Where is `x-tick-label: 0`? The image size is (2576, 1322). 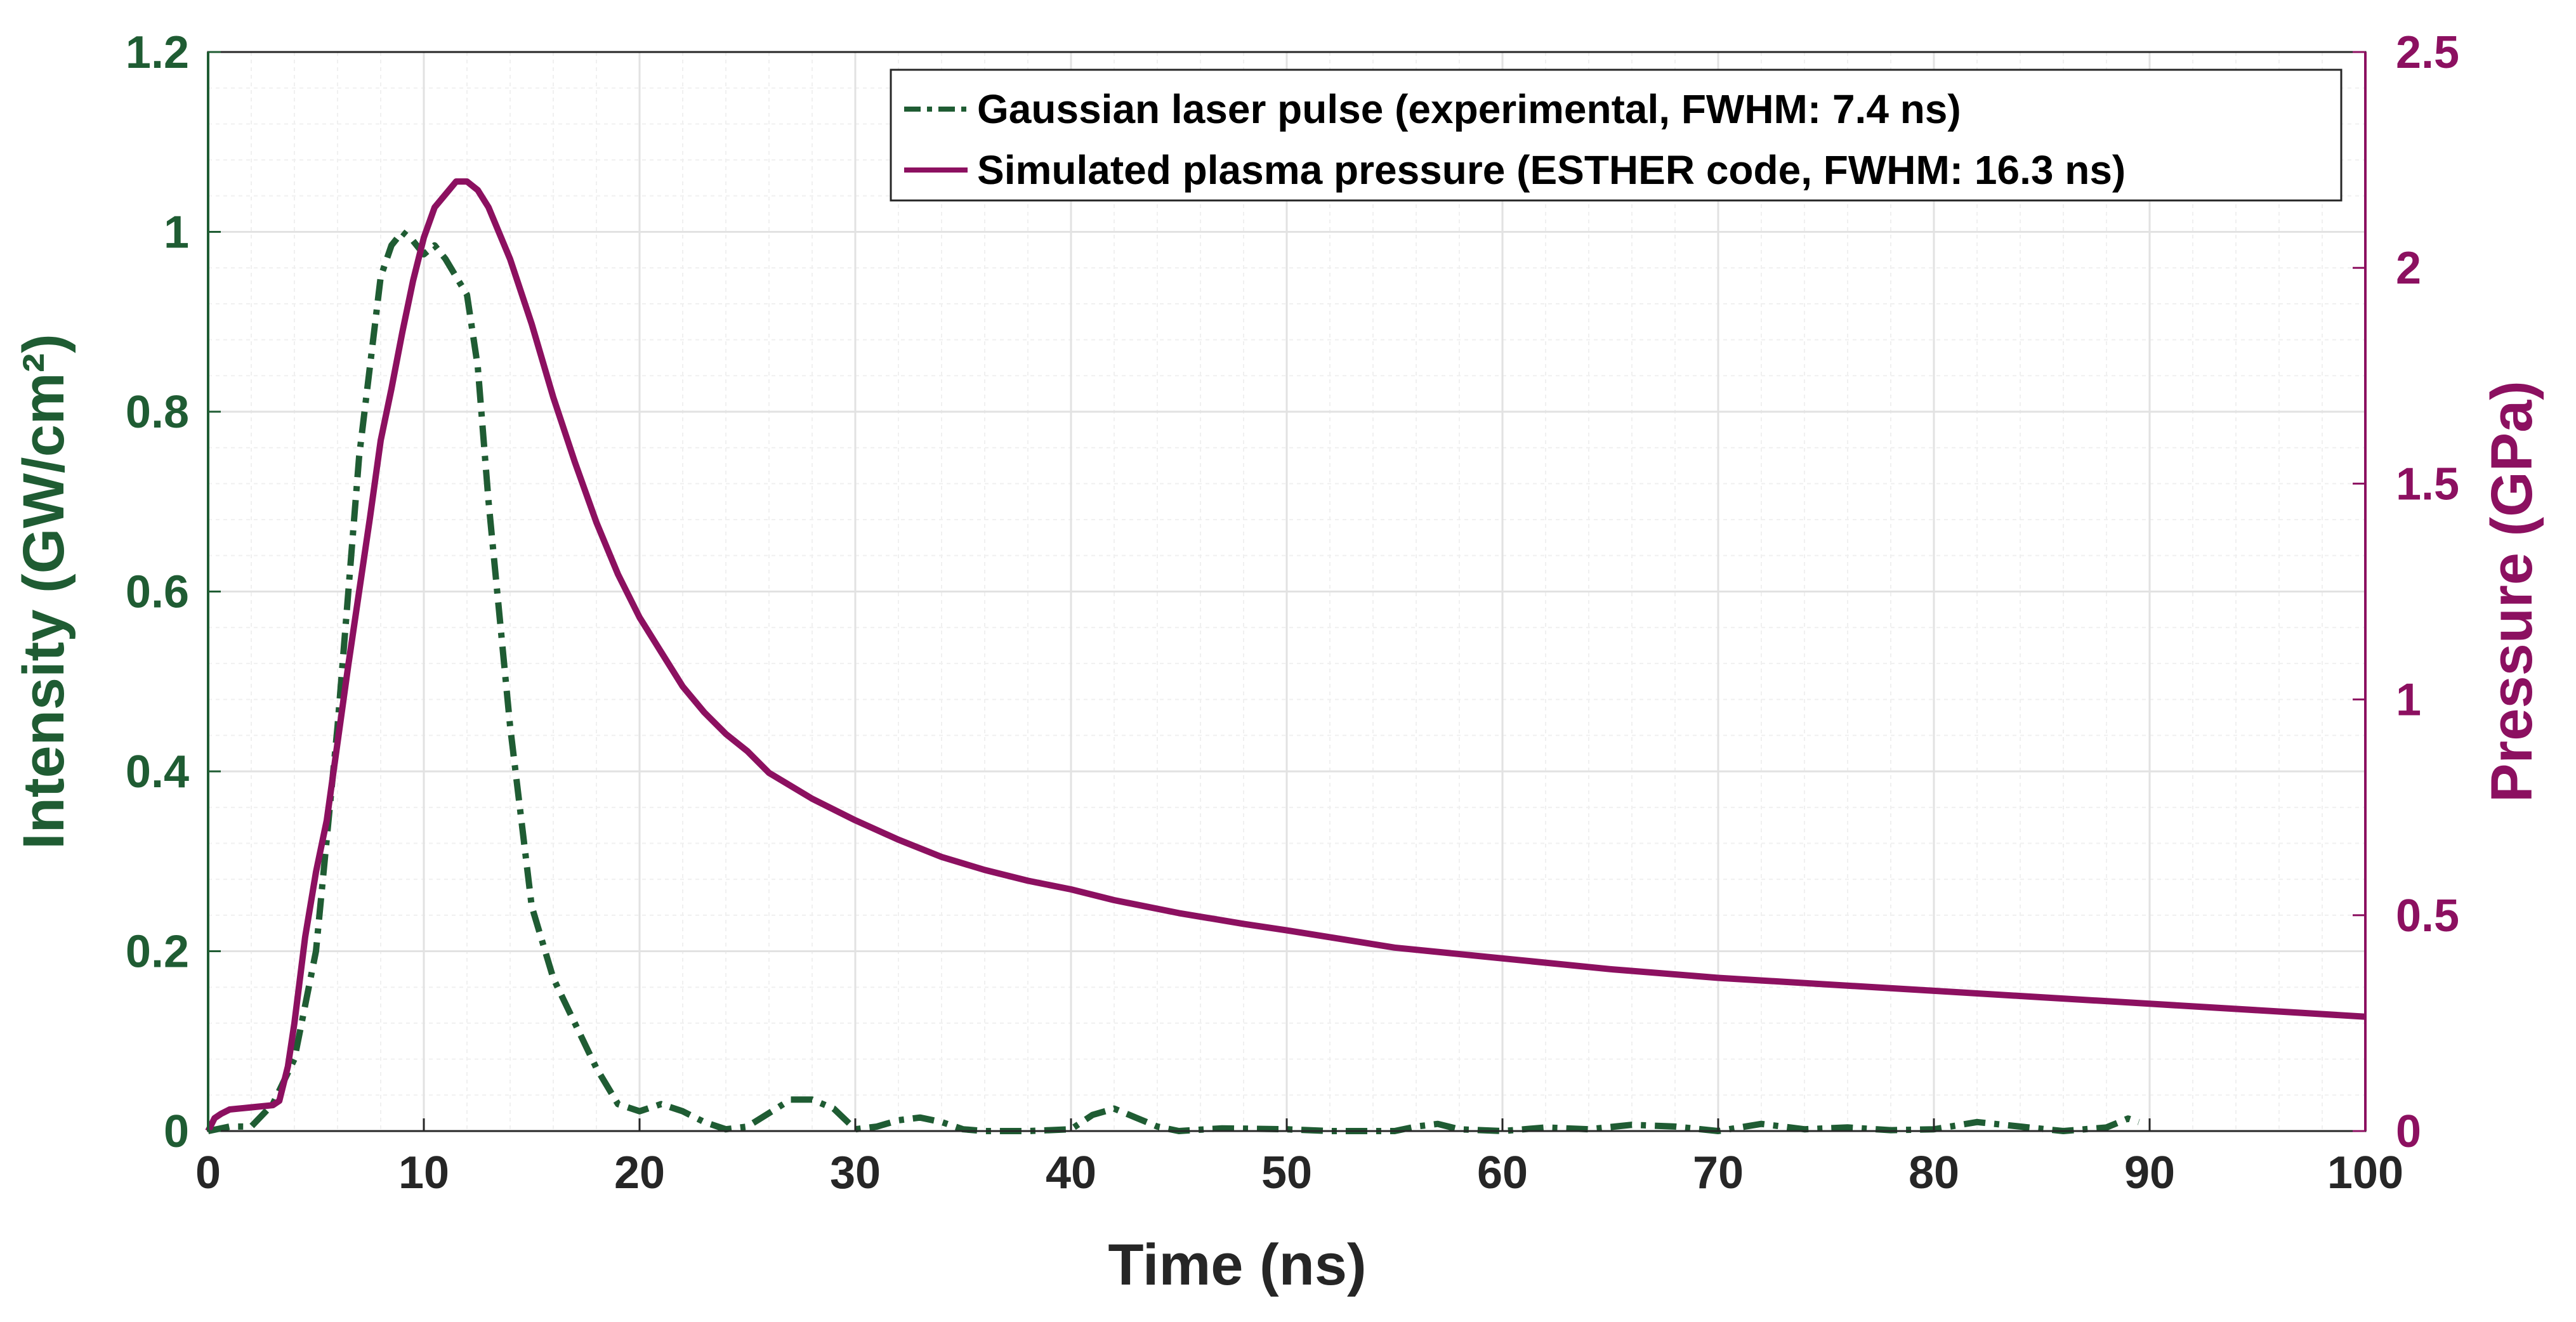 x-tick-label: 0 is located at coordinates (208, 1173).